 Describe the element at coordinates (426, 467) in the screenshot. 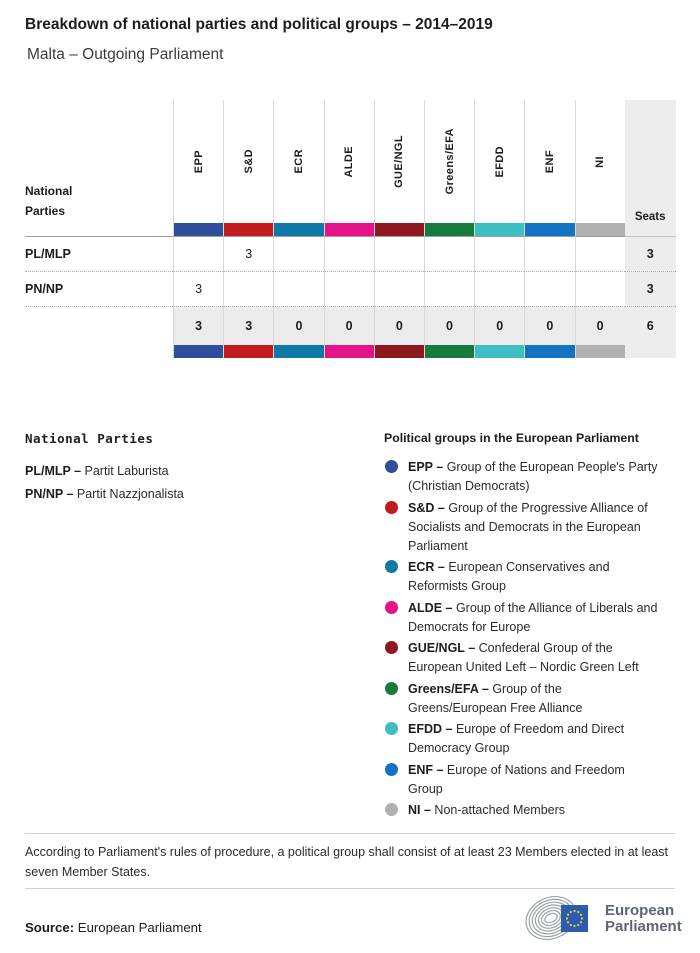

I see `group-abbr: EPP –` at that location.